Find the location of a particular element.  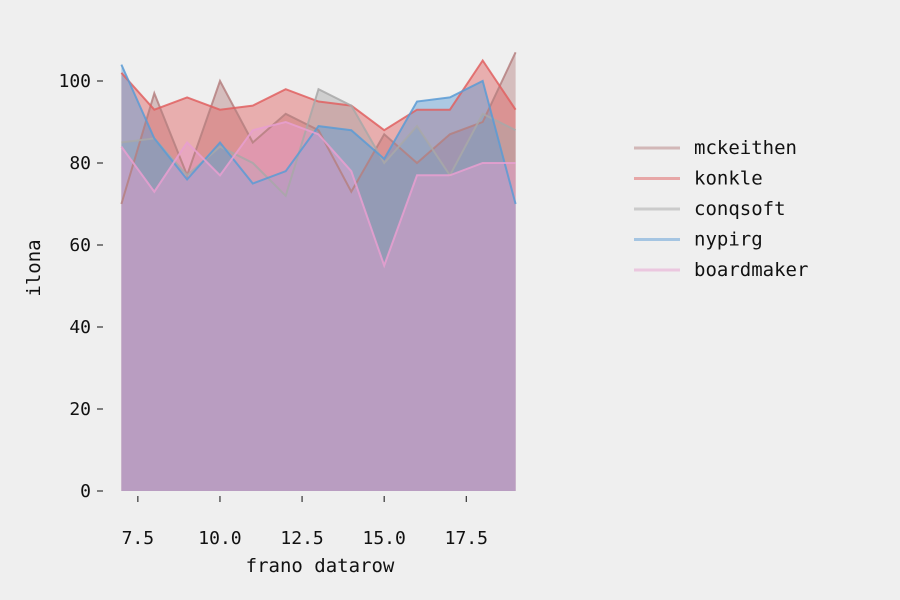

line-konkle is located at coordinates (318, 95).